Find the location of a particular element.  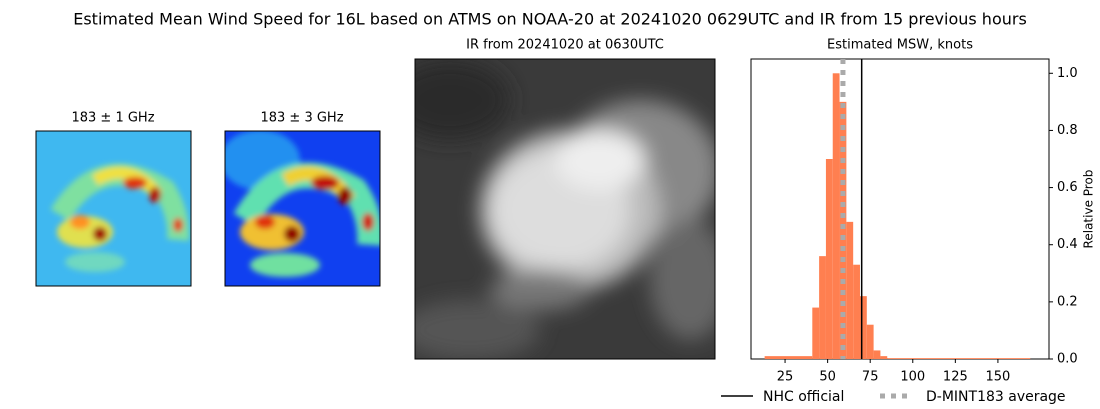

x-tick-label: 50 is located at coordinates (827, 377).